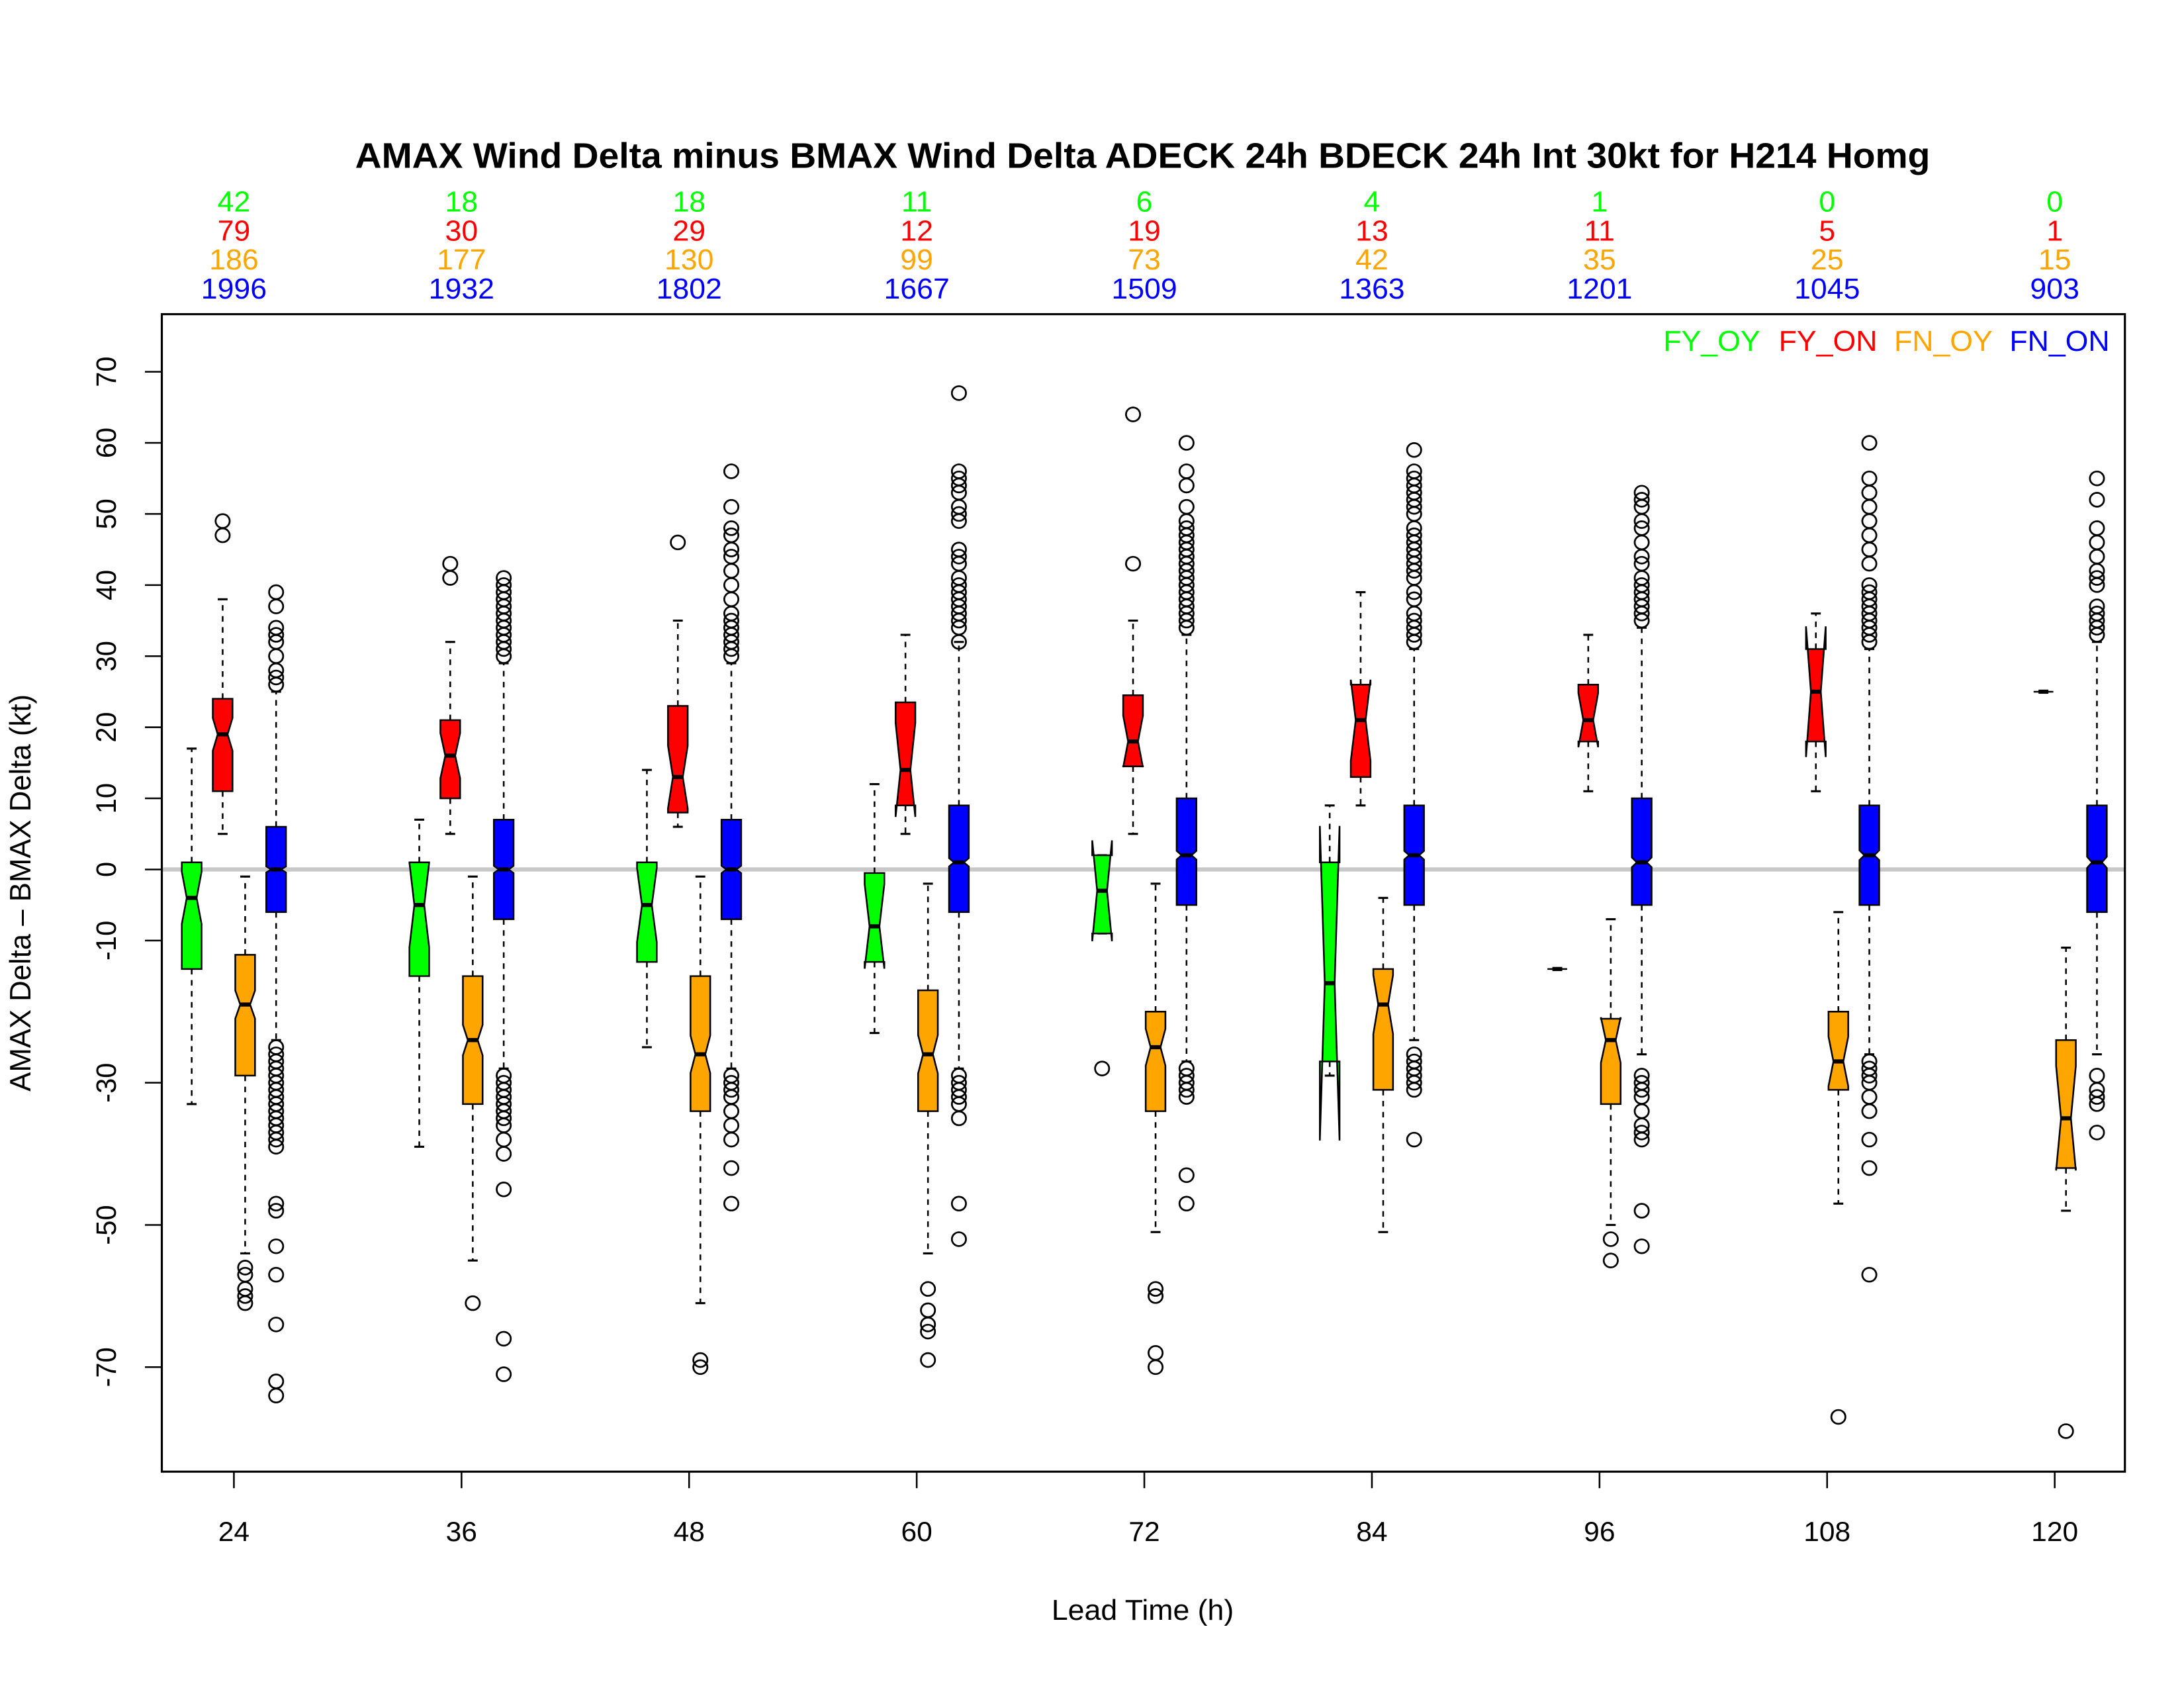 Image resolution: width=2184 pixels, height=1688 pixels. I want to click on count-label: 42, so click(1371, 259).